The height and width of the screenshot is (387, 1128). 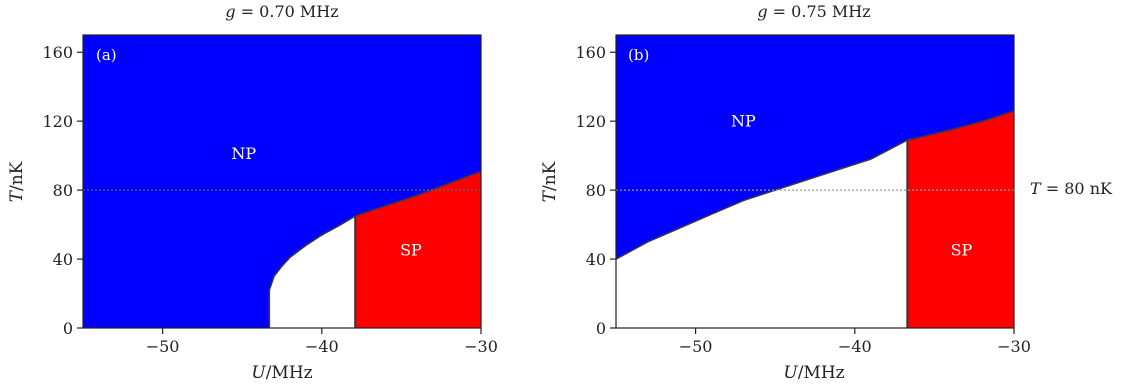 I want to click on reference-line-label: T = 80 nK, so click(x=1071, y=188).